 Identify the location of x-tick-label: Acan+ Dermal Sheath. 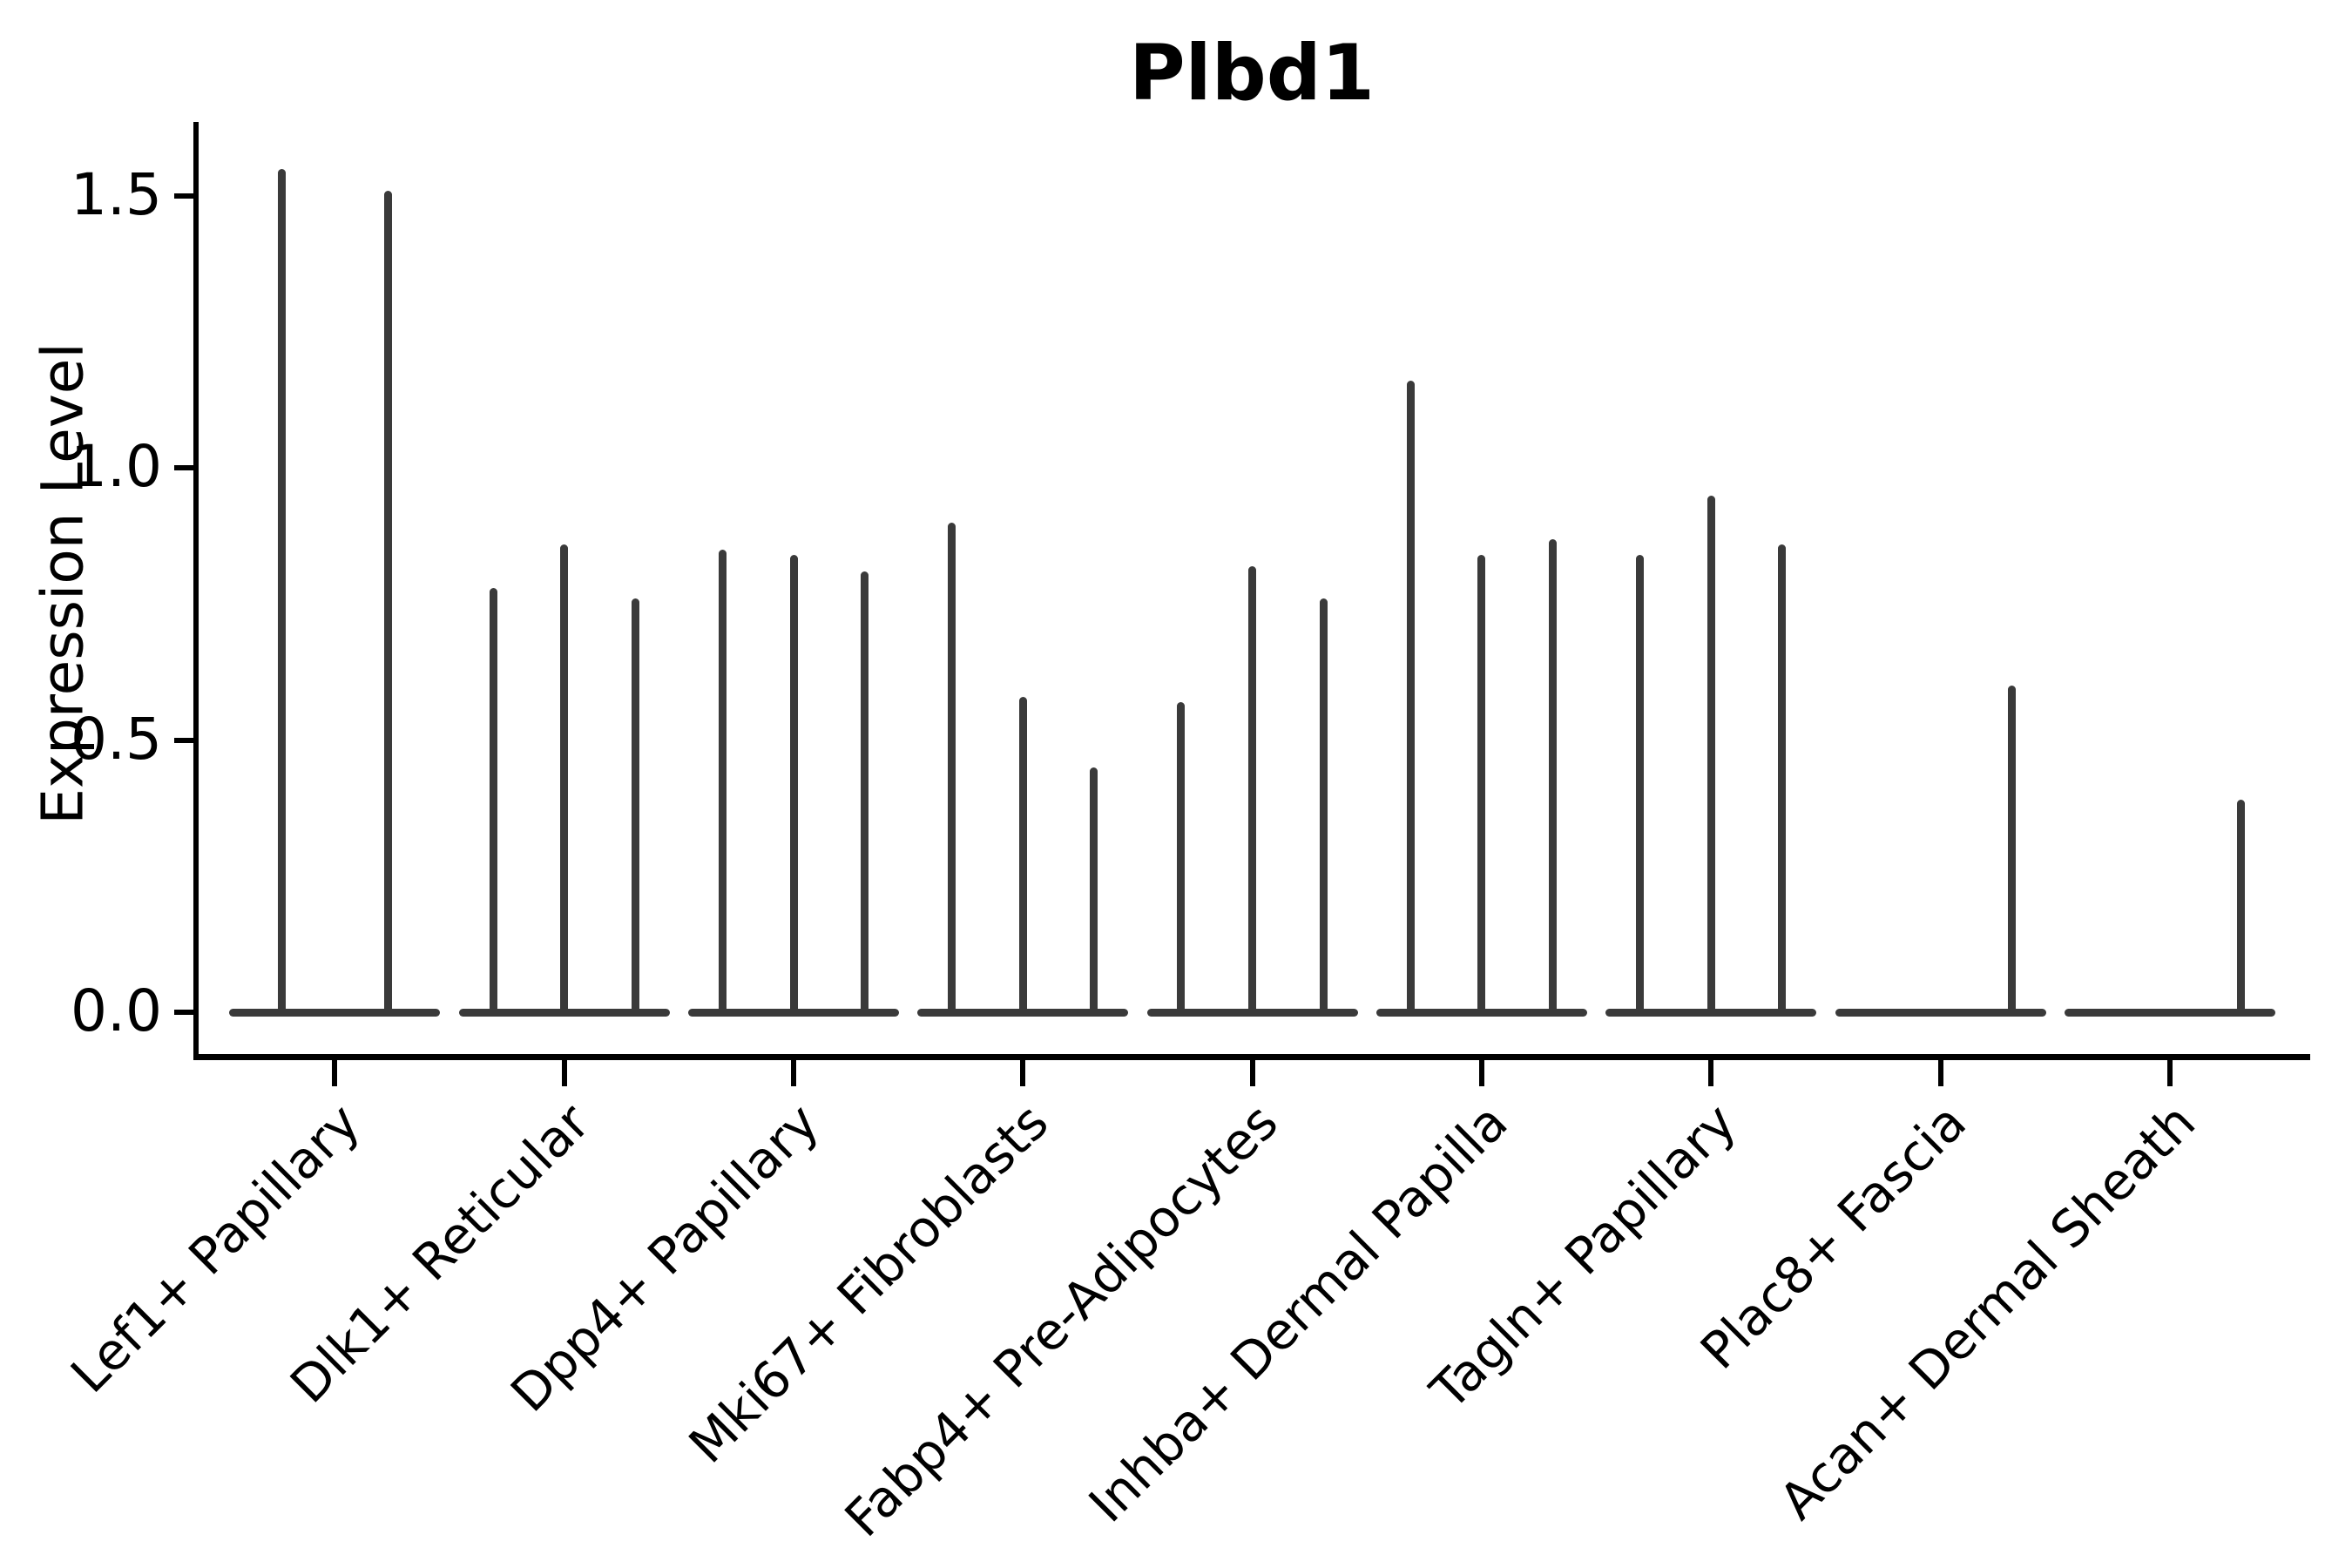
(1987, 1311).